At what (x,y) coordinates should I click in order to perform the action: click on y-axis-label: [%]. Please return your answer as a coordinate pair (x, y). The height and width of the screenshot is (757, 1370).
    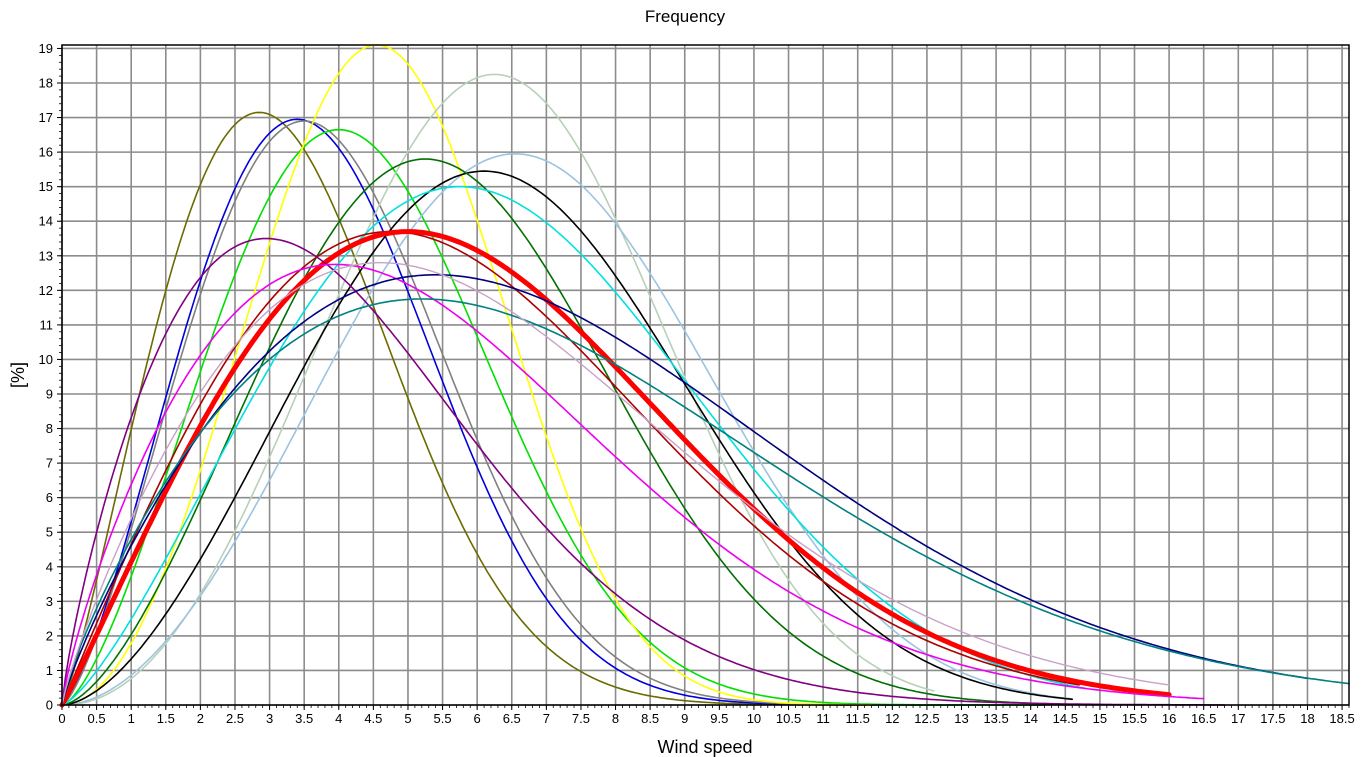
    Looking at the image, I should click on (18, 375).